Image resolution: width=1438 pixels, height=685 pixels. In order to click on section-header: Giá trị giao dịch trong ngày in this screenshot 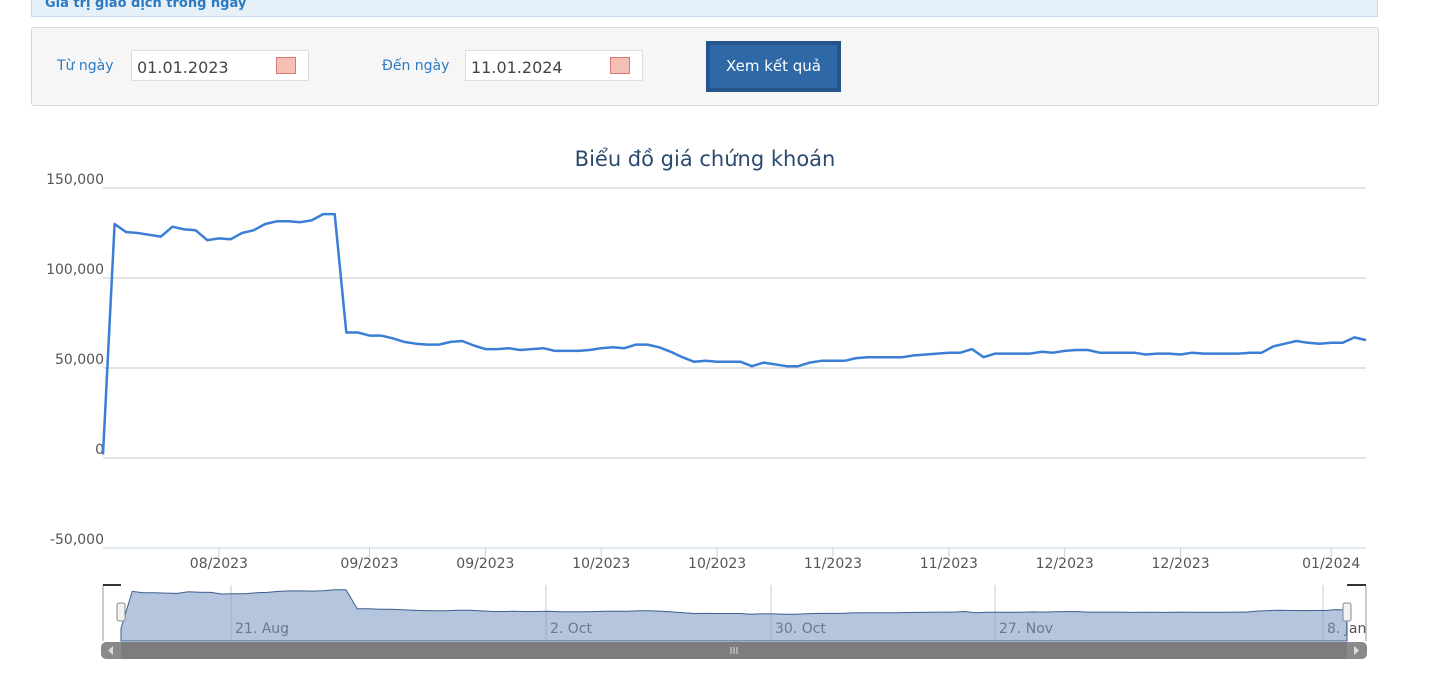, I will do `click(704, 8)`.